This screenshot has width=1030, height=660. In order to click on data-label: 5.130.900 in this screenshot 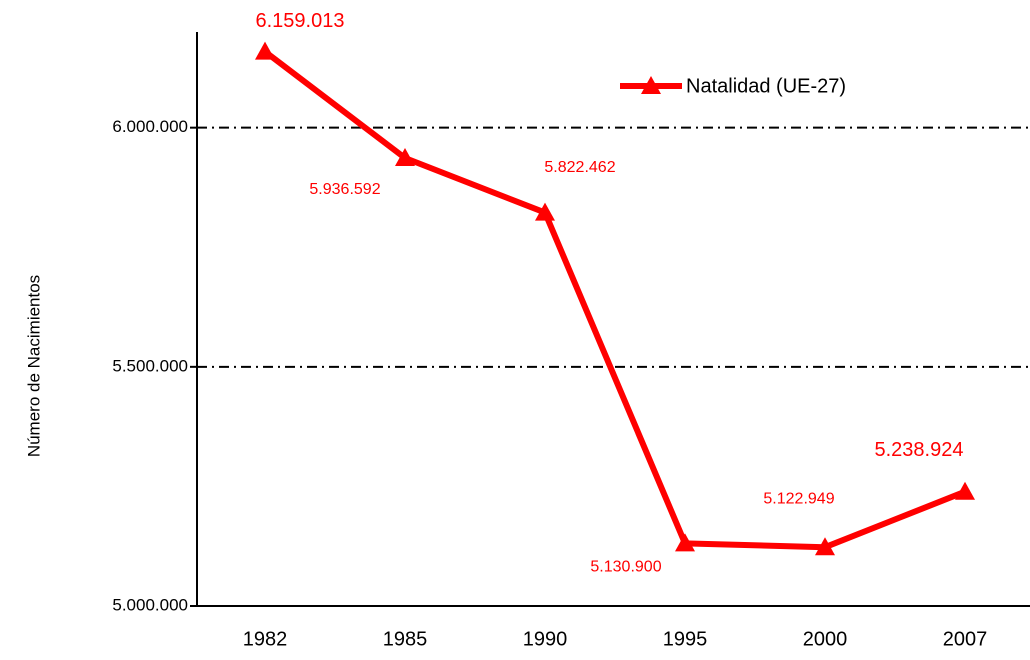, I will do `click(625, 567)`.